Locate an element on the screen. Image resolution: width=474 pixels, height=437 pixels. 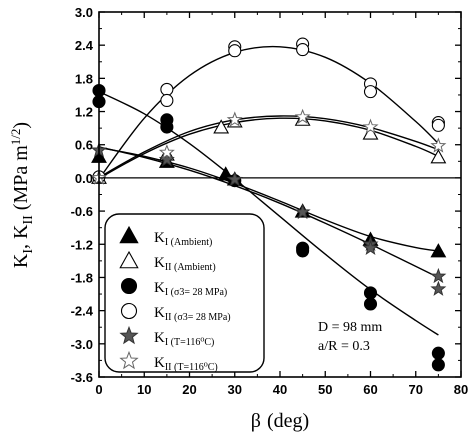
y-tick-label: 2.4 is located at coordinates (84, 45).